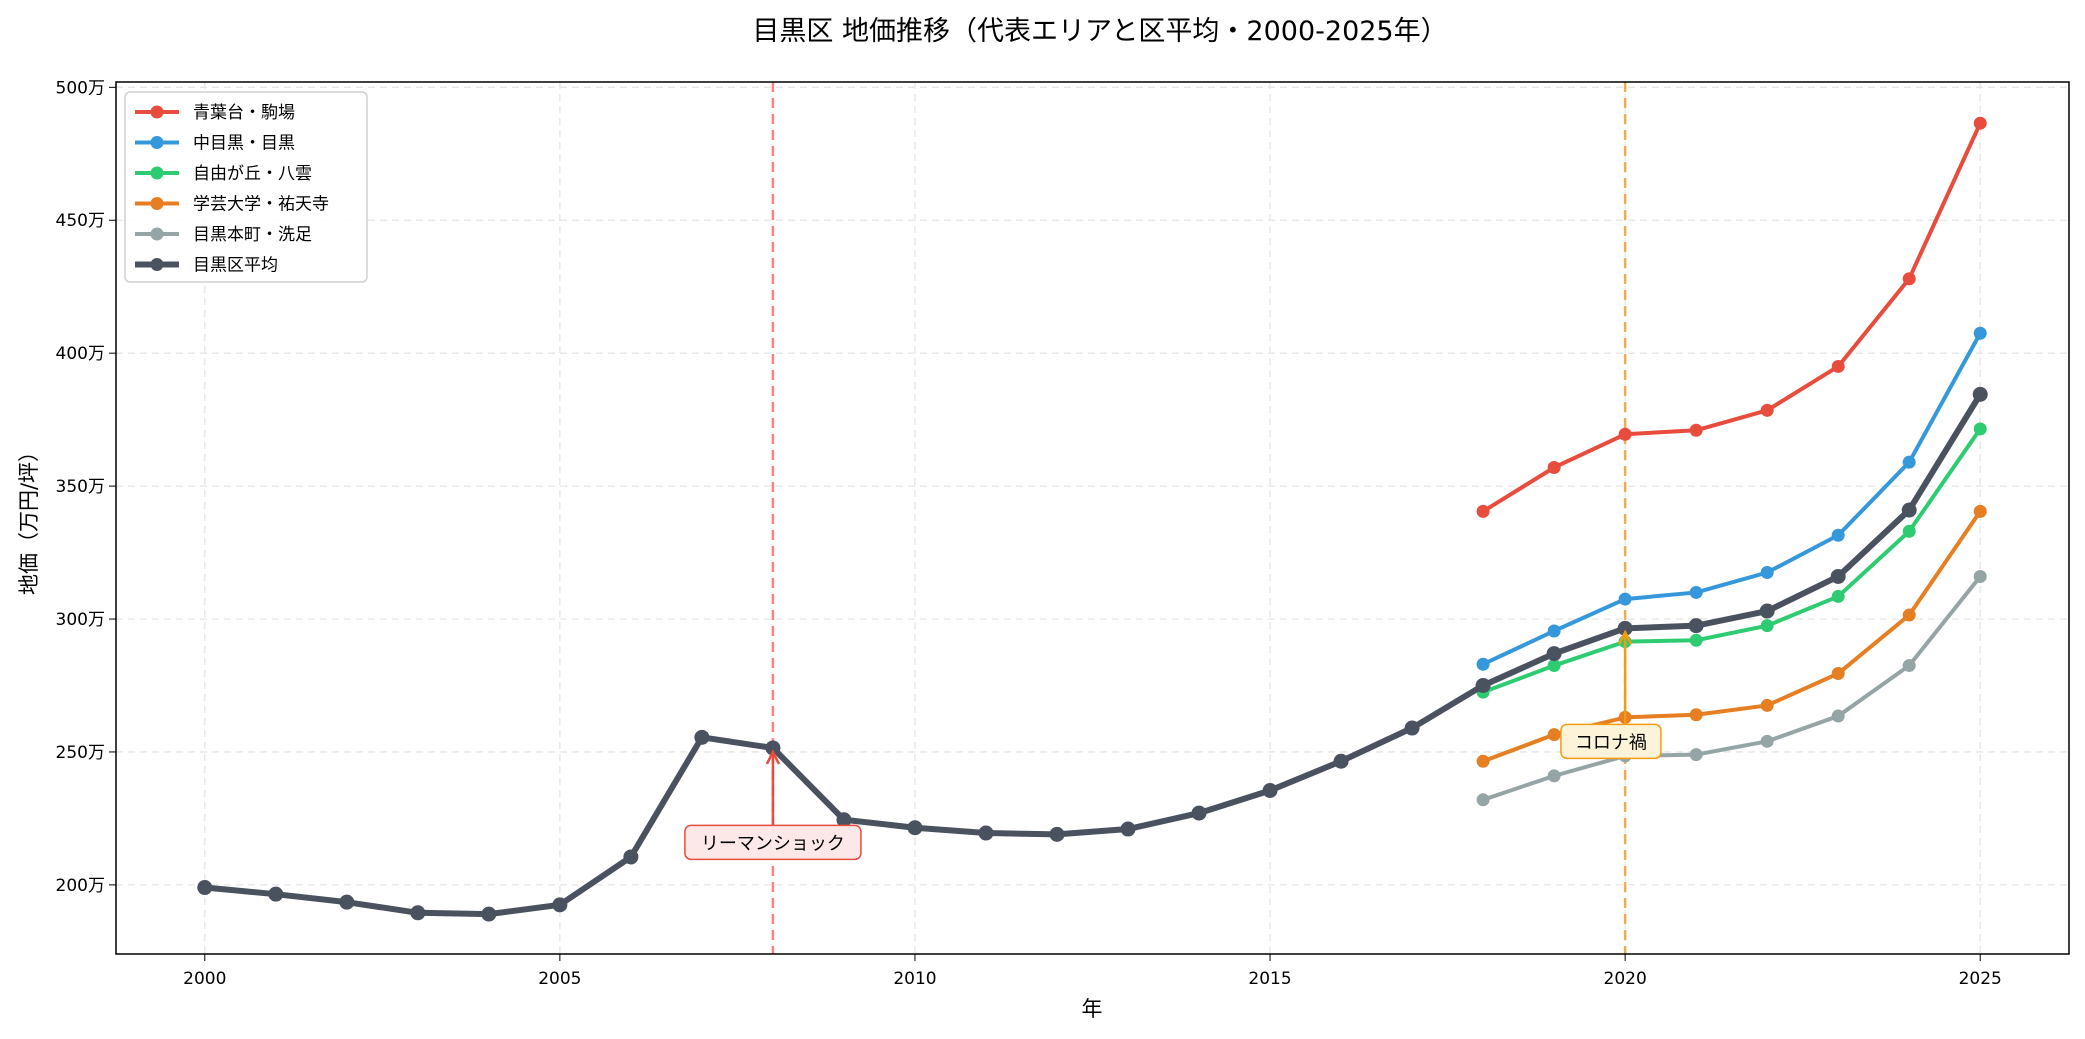 The width and height of the screenshot is (2085, 1039). What do you see at coordinates (244, 113) in the screenshot?
I see `legend-label: 青葉台・駒場` at bounding box center [244, 113].